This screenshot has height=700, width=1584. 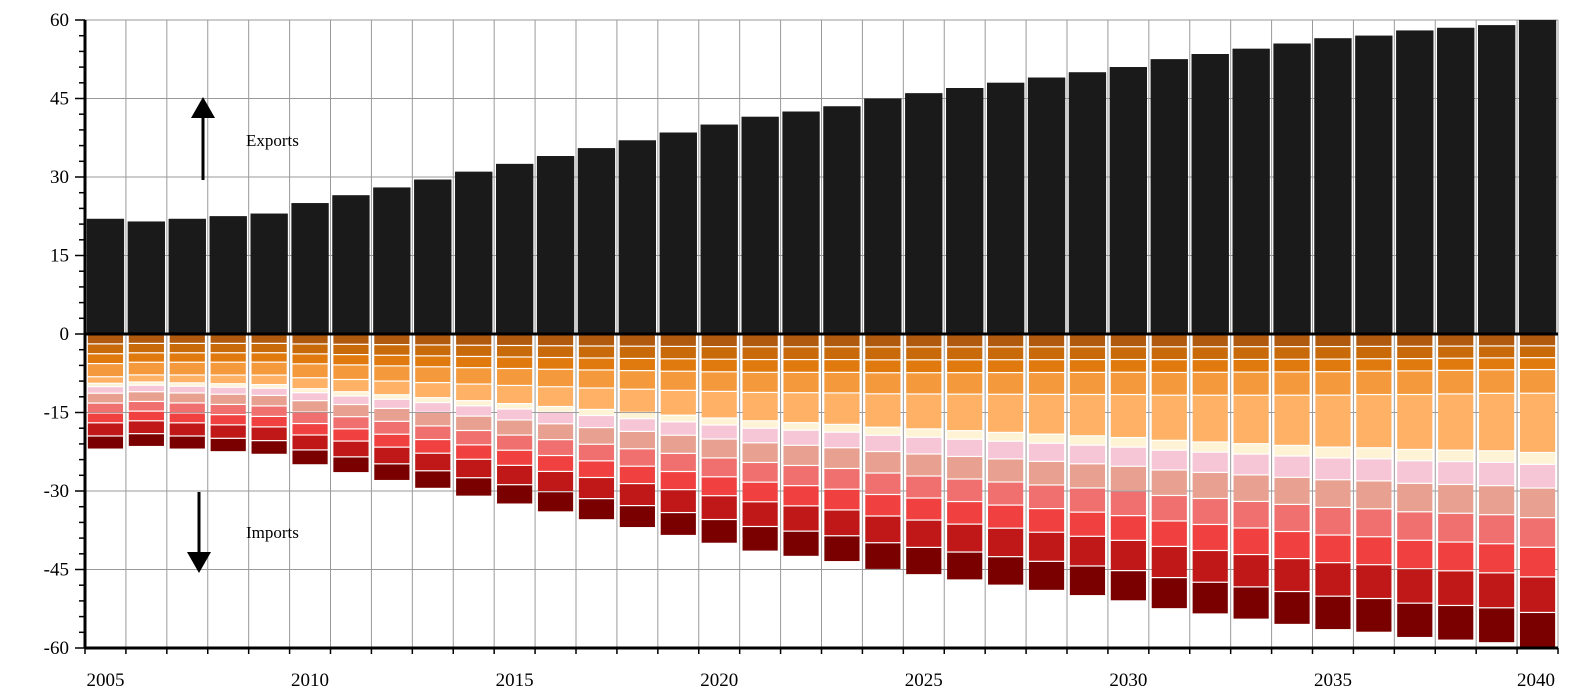 What do you see at coordinates (59, 256) in the screenshot?
I see `y-tick-label: 15` at bounding box center [59, 256].